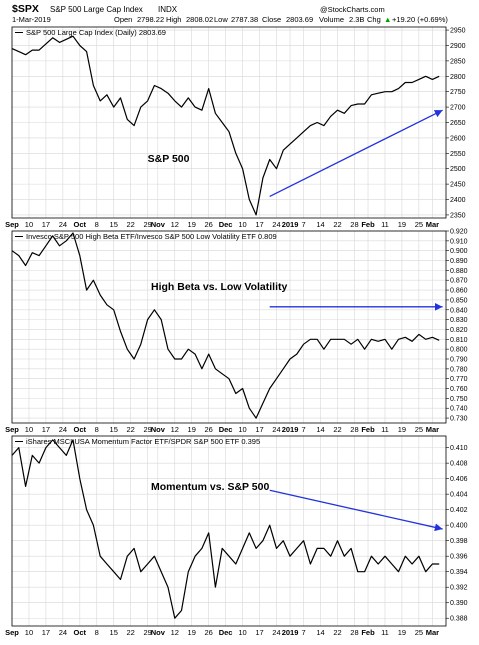 The width and height of the screenshot is (479, 645). I want to click on header-open-label: Open, so click(123, 19).